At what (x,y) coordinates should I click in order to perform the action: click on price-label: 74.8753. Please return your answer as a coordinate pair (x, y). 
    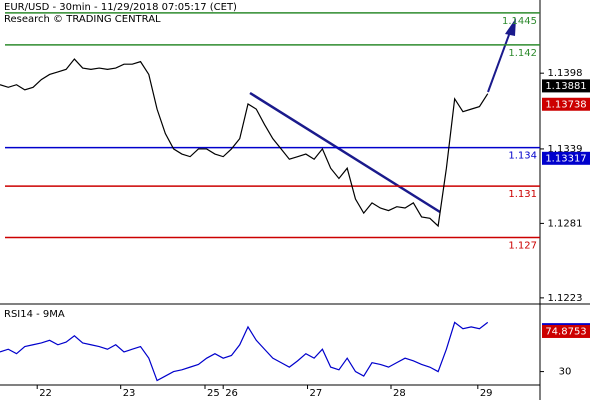
    Looking at the image, I should click on (565, 331).